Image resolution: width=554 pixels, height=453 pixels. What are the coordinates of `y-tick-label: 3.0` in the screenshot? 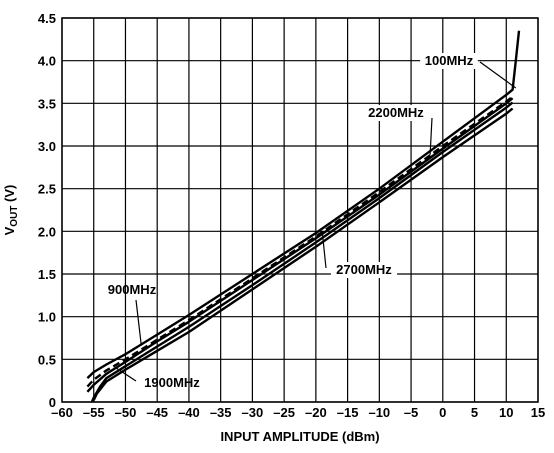 It's located at (47, 146).